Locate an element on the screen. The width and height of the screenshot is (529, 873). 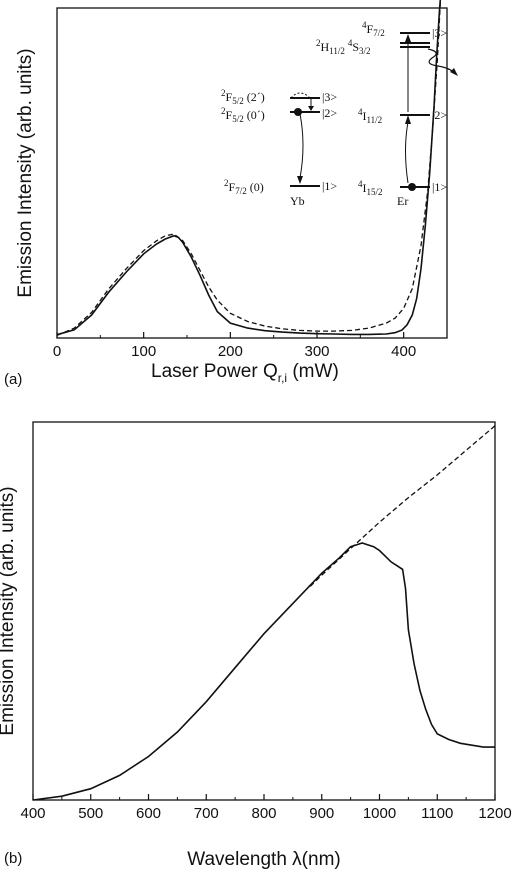
er-level-1-ket: |1> is located at coordinates (439, 187).